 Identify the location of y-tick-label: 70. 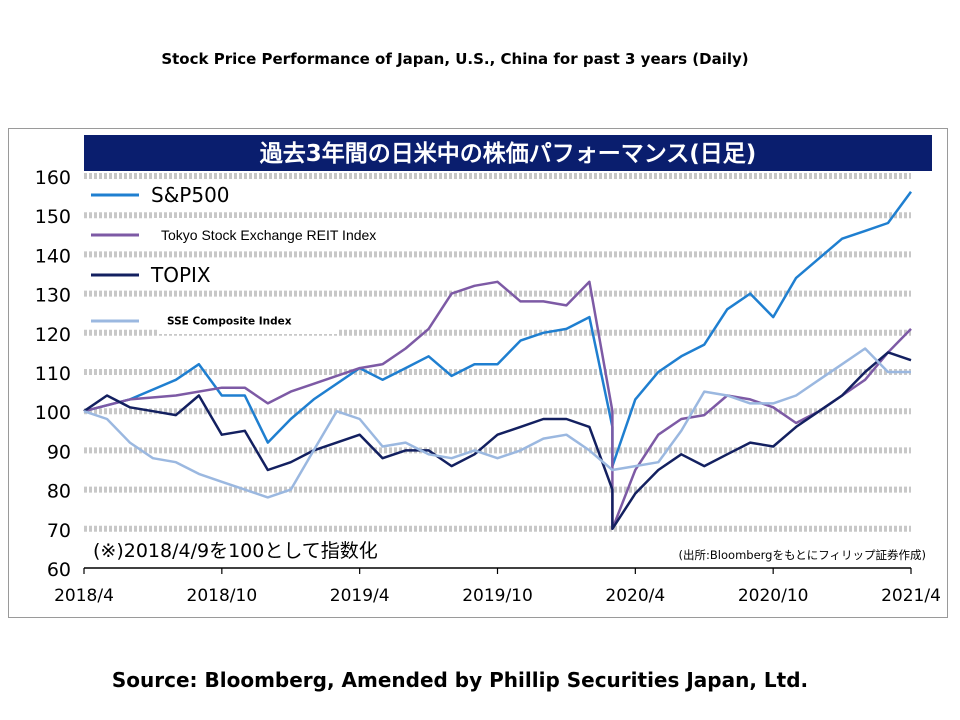
(59, 531).